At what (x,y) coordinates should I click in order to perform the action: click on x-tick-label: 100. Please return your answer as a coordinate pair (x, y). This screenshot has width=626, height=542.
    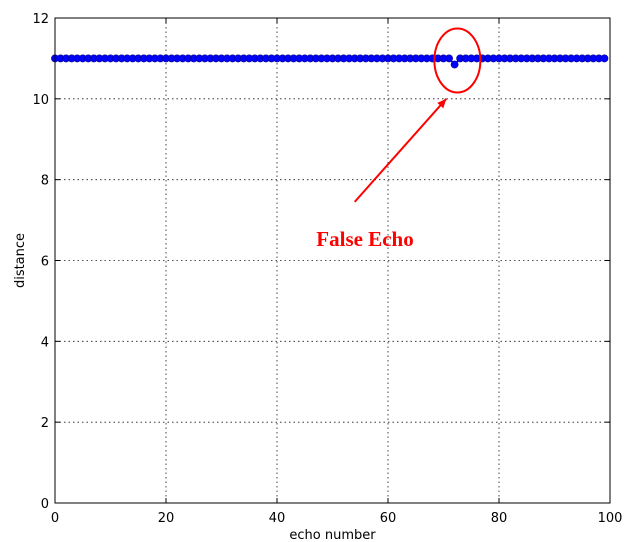
    Looking at the image, I should click on (610, 518).